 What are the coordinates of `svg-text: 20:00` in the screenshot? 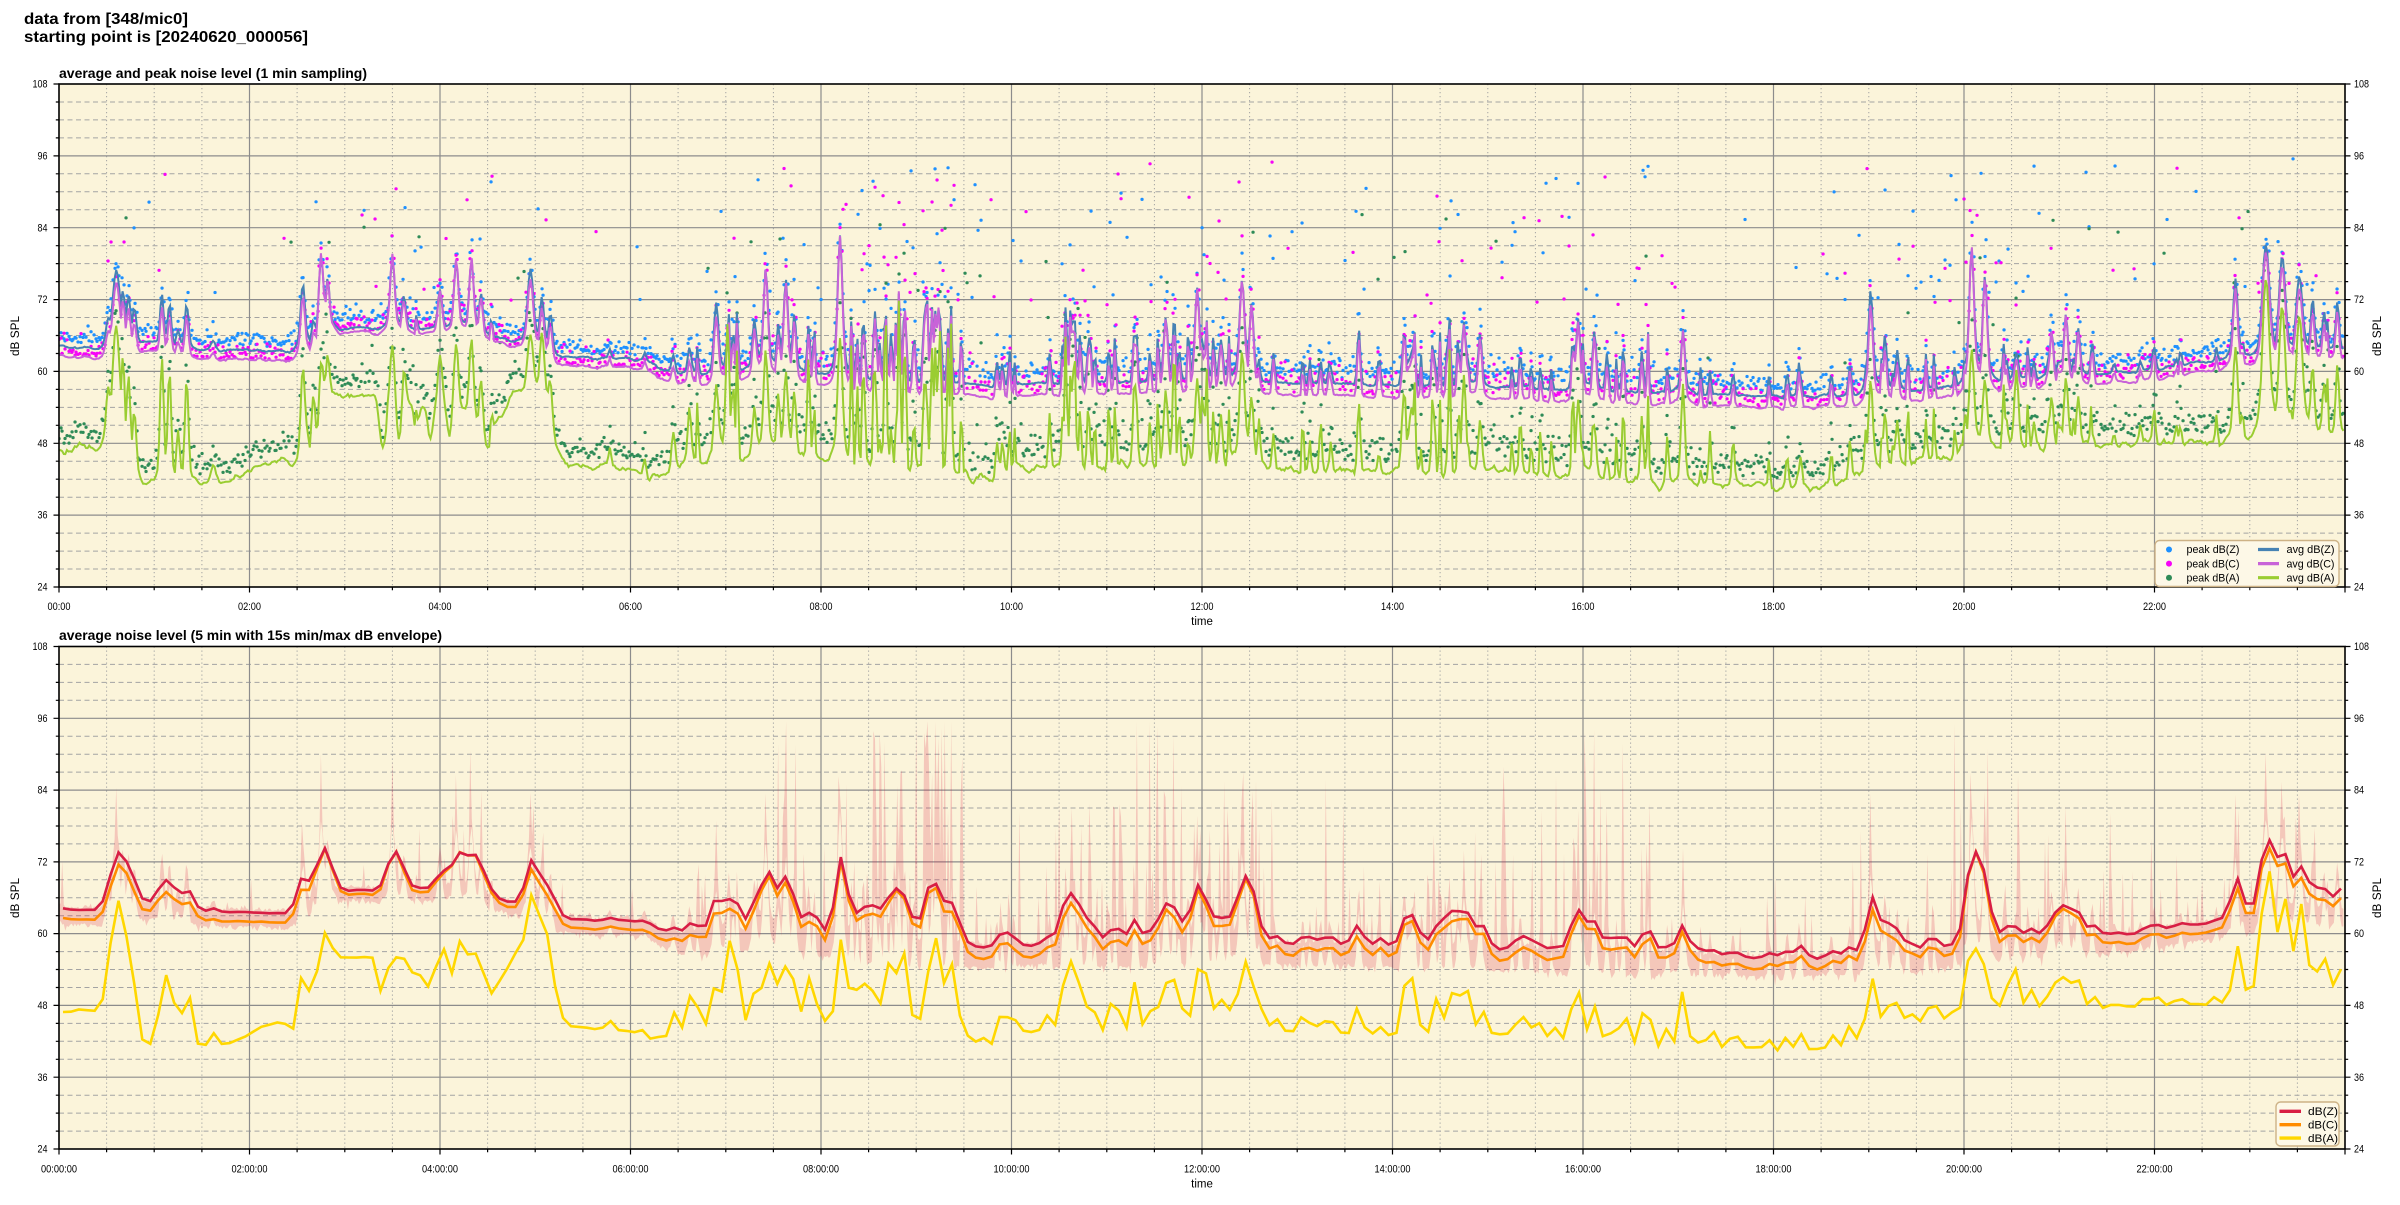 It's located at (1964, 607).